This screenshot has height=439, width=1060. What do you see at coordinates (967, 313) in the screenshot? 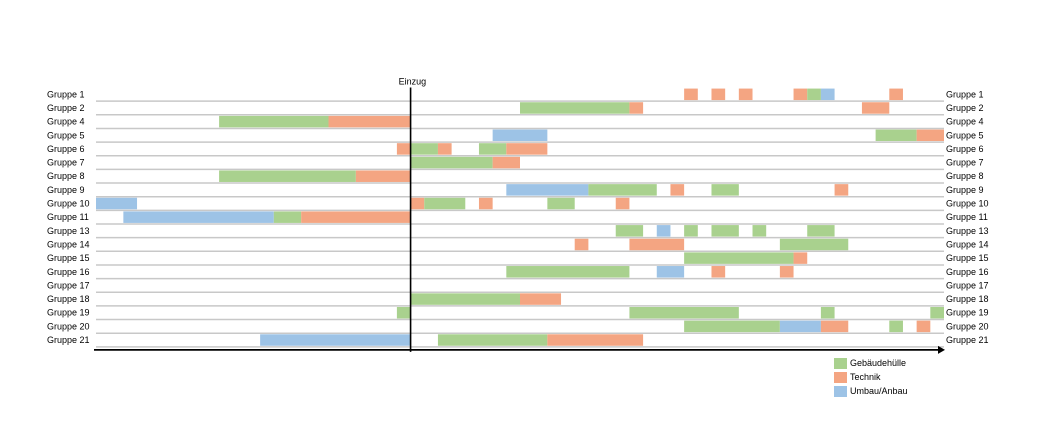
I see `category-label-right: Gruppe 19` at bounding box center [967, 313].